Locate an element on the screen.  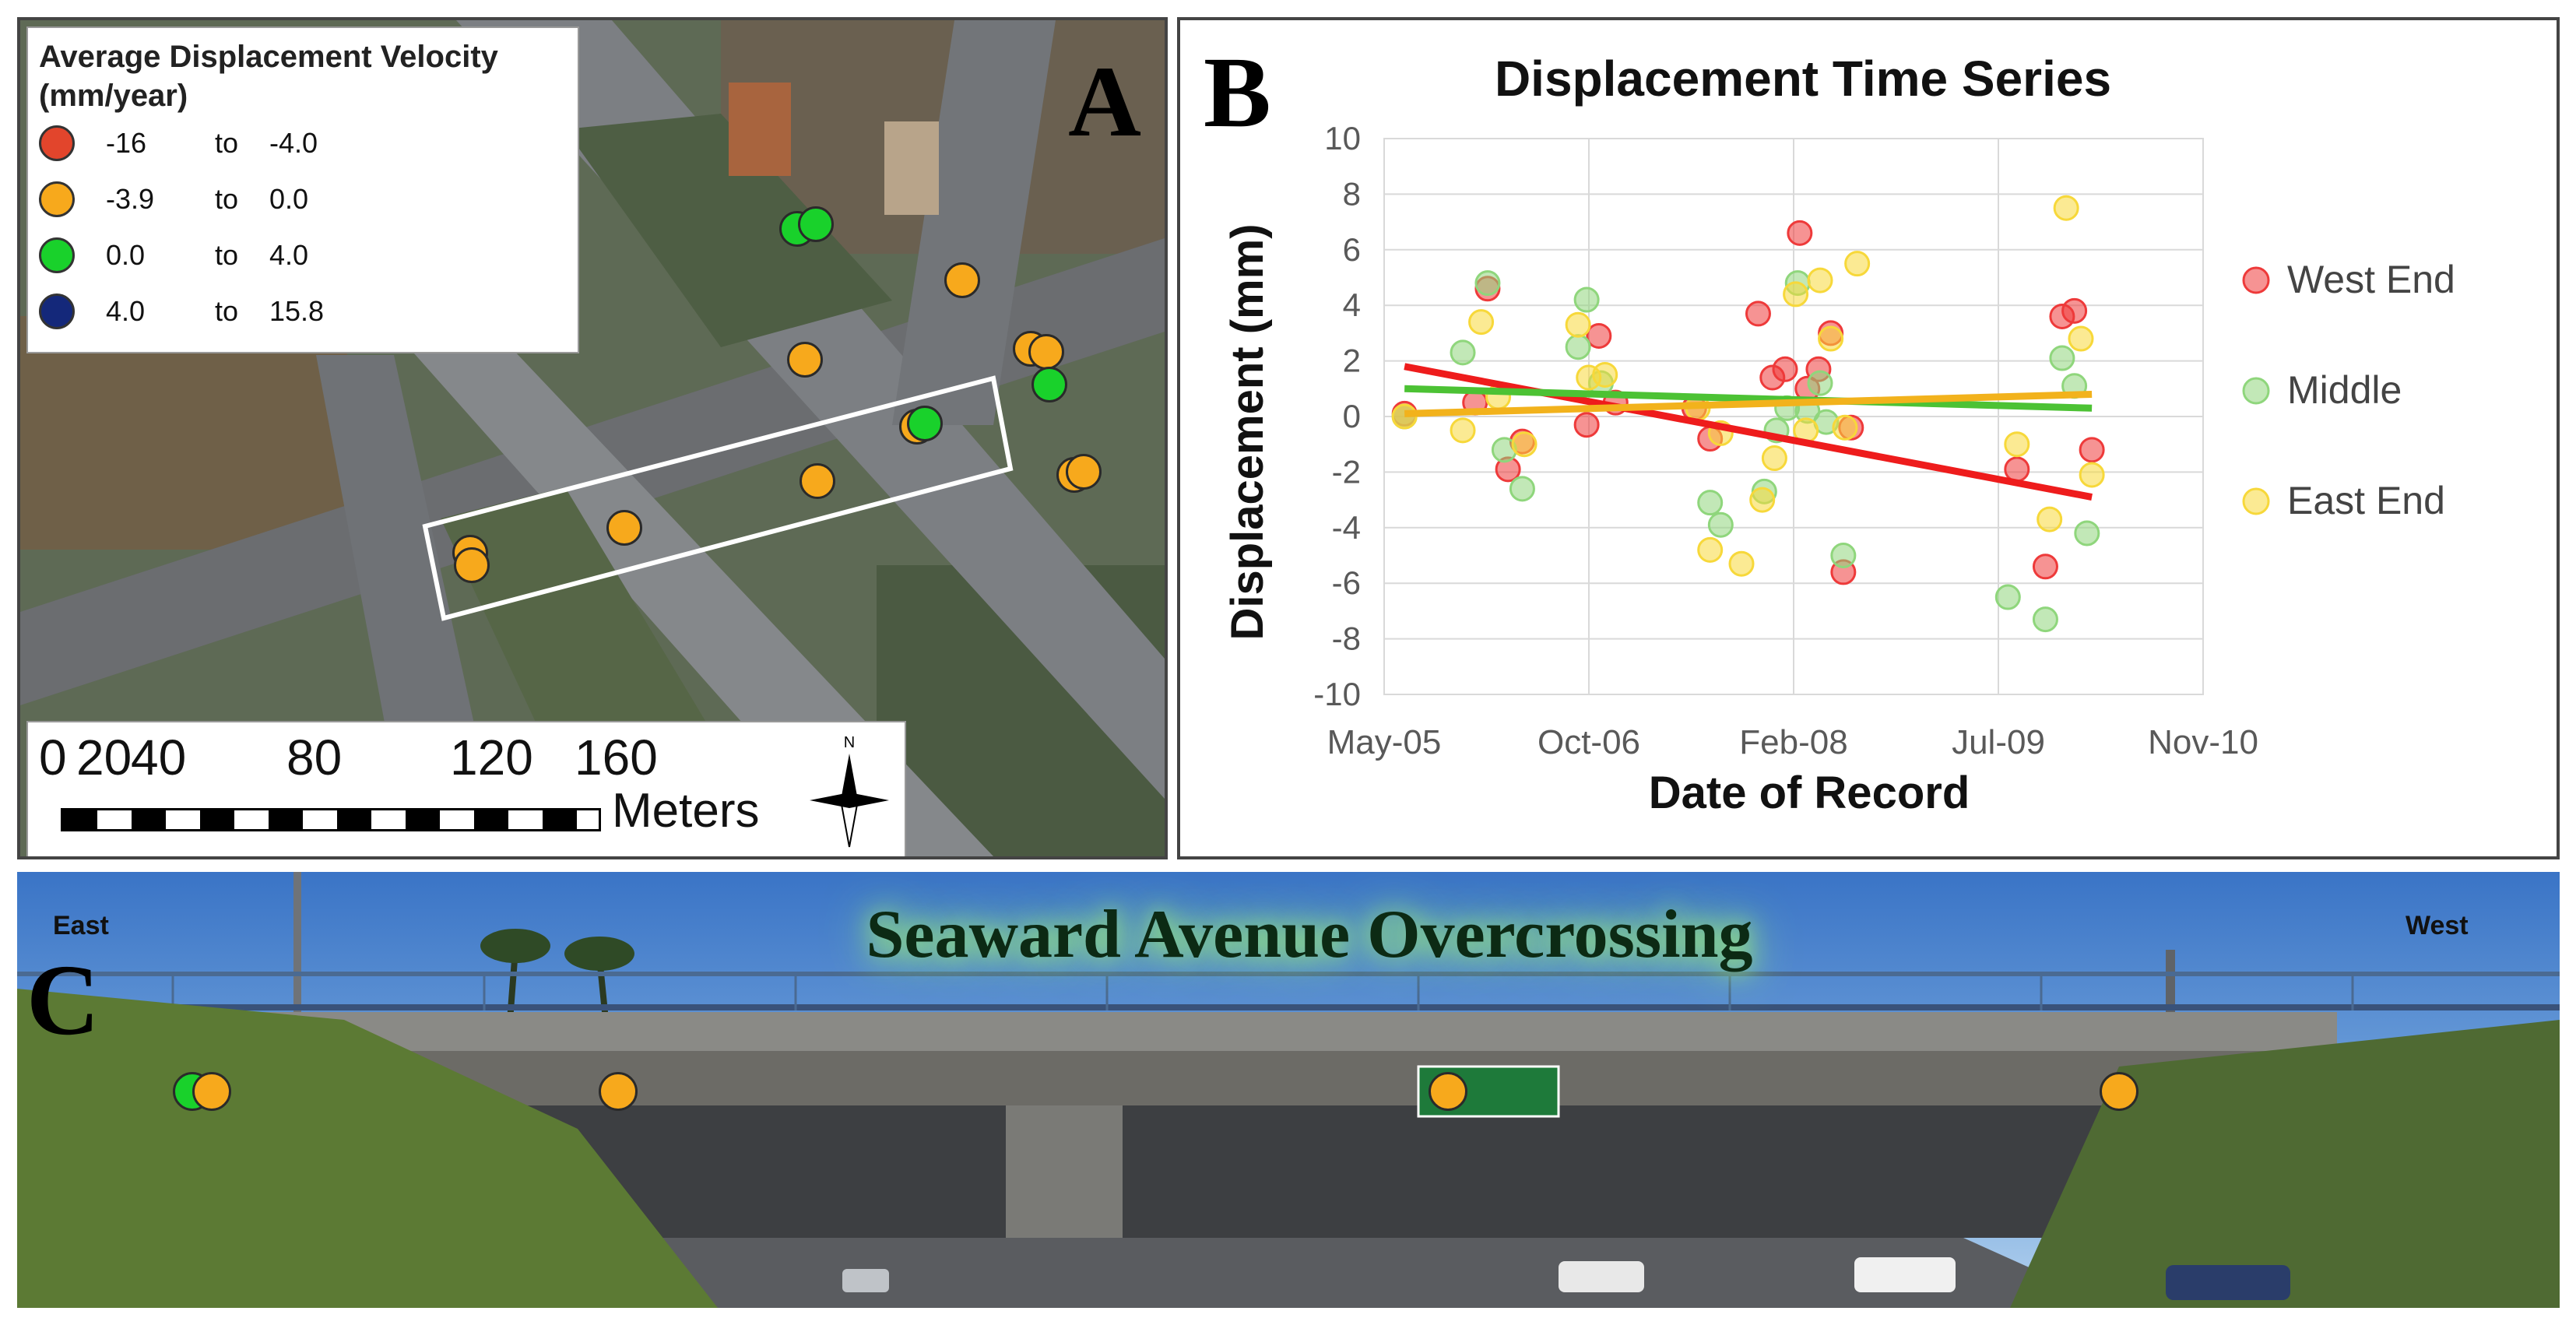
legend-row: -3.9 to 0.0 is located at coordinates (303, 199).